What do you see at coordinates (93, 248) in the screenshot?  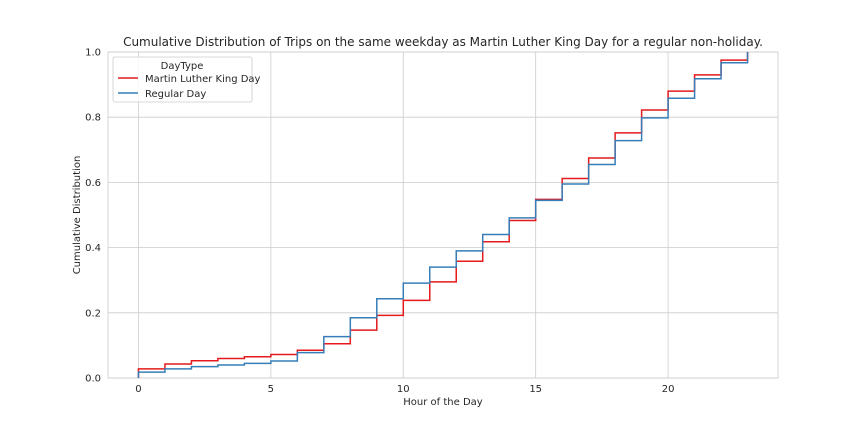 I see `y-tick-label: 0.4` at bounding box center [93, 248].